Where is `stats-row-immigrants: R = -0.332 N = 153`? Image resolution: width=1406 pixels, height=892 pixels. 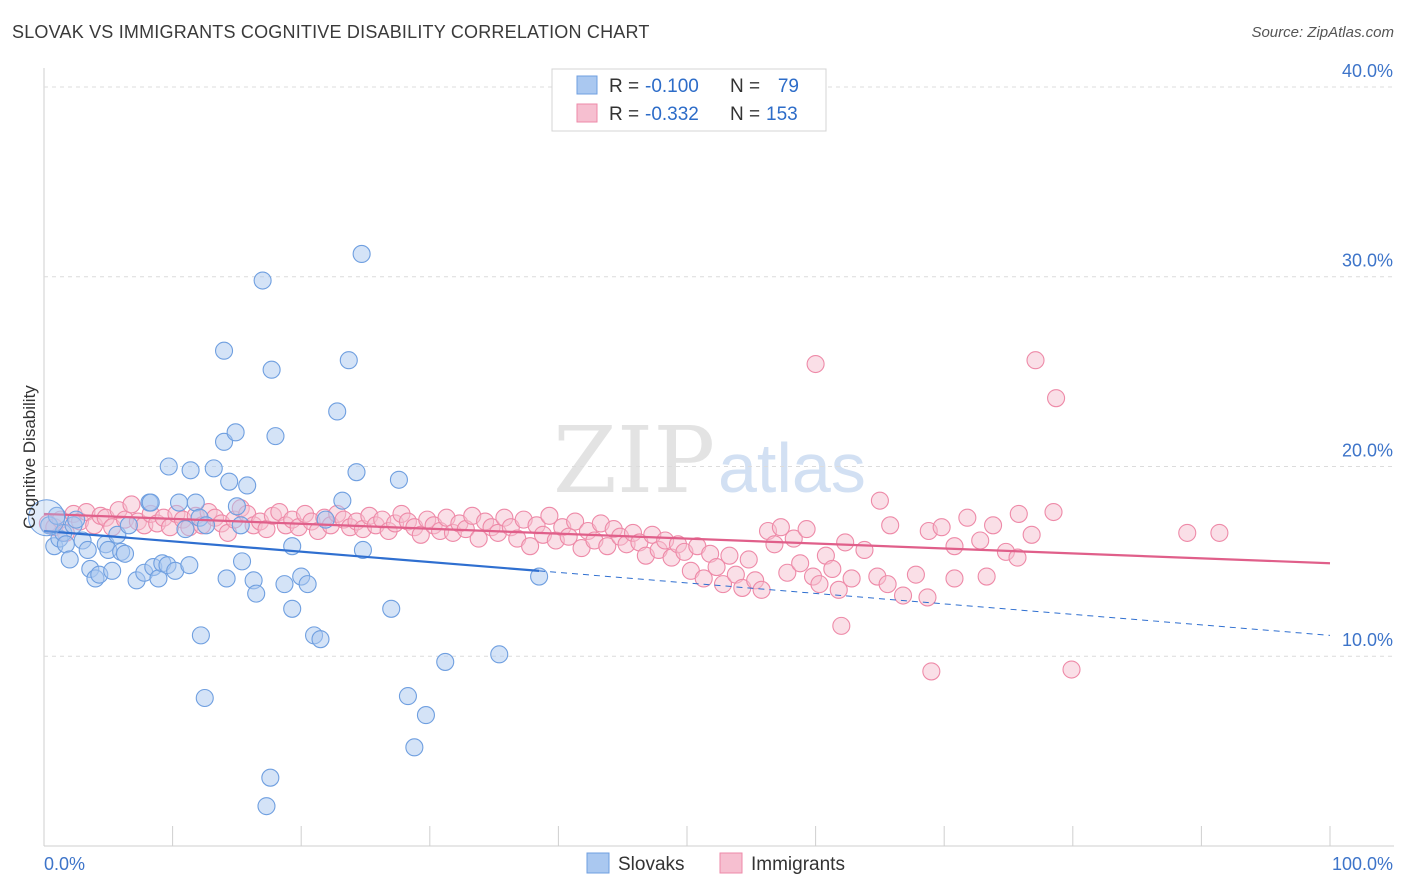
stats-row-immigrants: R = -0.332 N = 153 is located at coordinates (687, 114).